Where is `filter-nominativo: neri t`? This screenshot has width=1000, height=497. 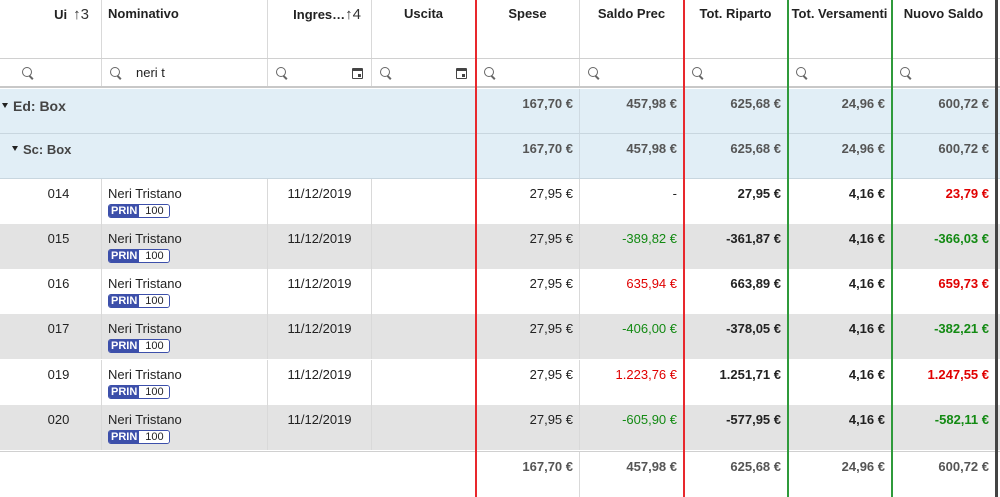
filter-nominativo: neri t is located at coordinates (185, 72).